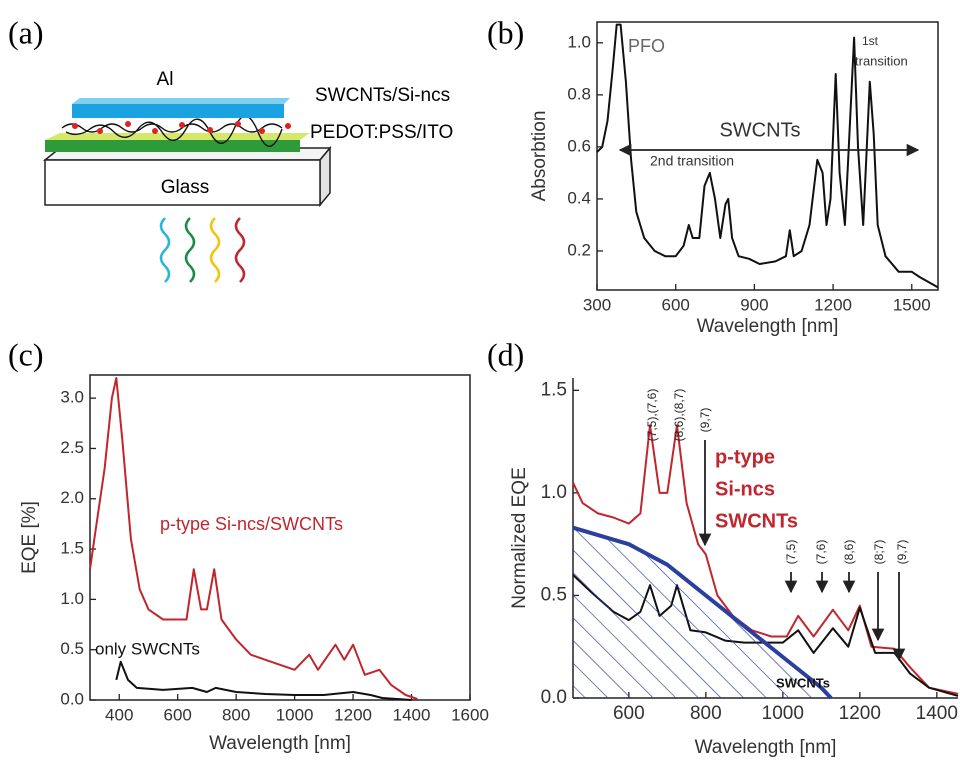 Image resolution: width=960 pixels, height=765 pixels. Describe the element at coordinates (879, 552) in the screenshot. I see `annotation: (8;7)` at that location.